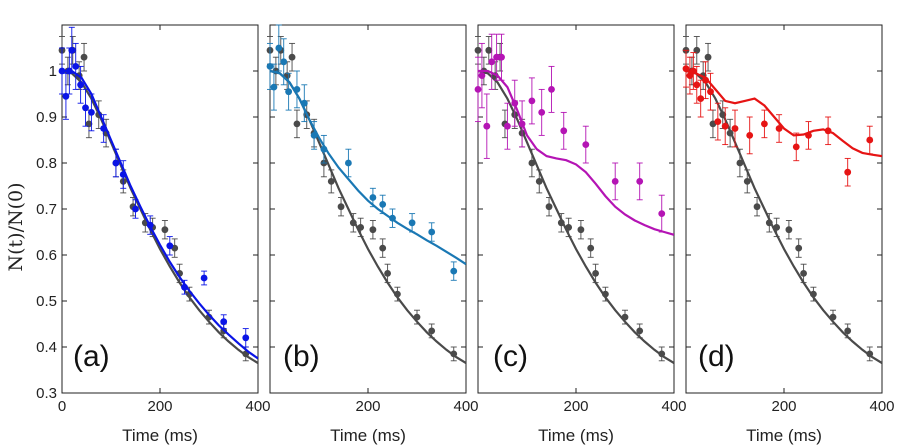 The height and width of the screenshot is (447, 900). Describe the element at coordinates (53, 71) in the screenshot. I see `y-tick-label: 1` at that location.